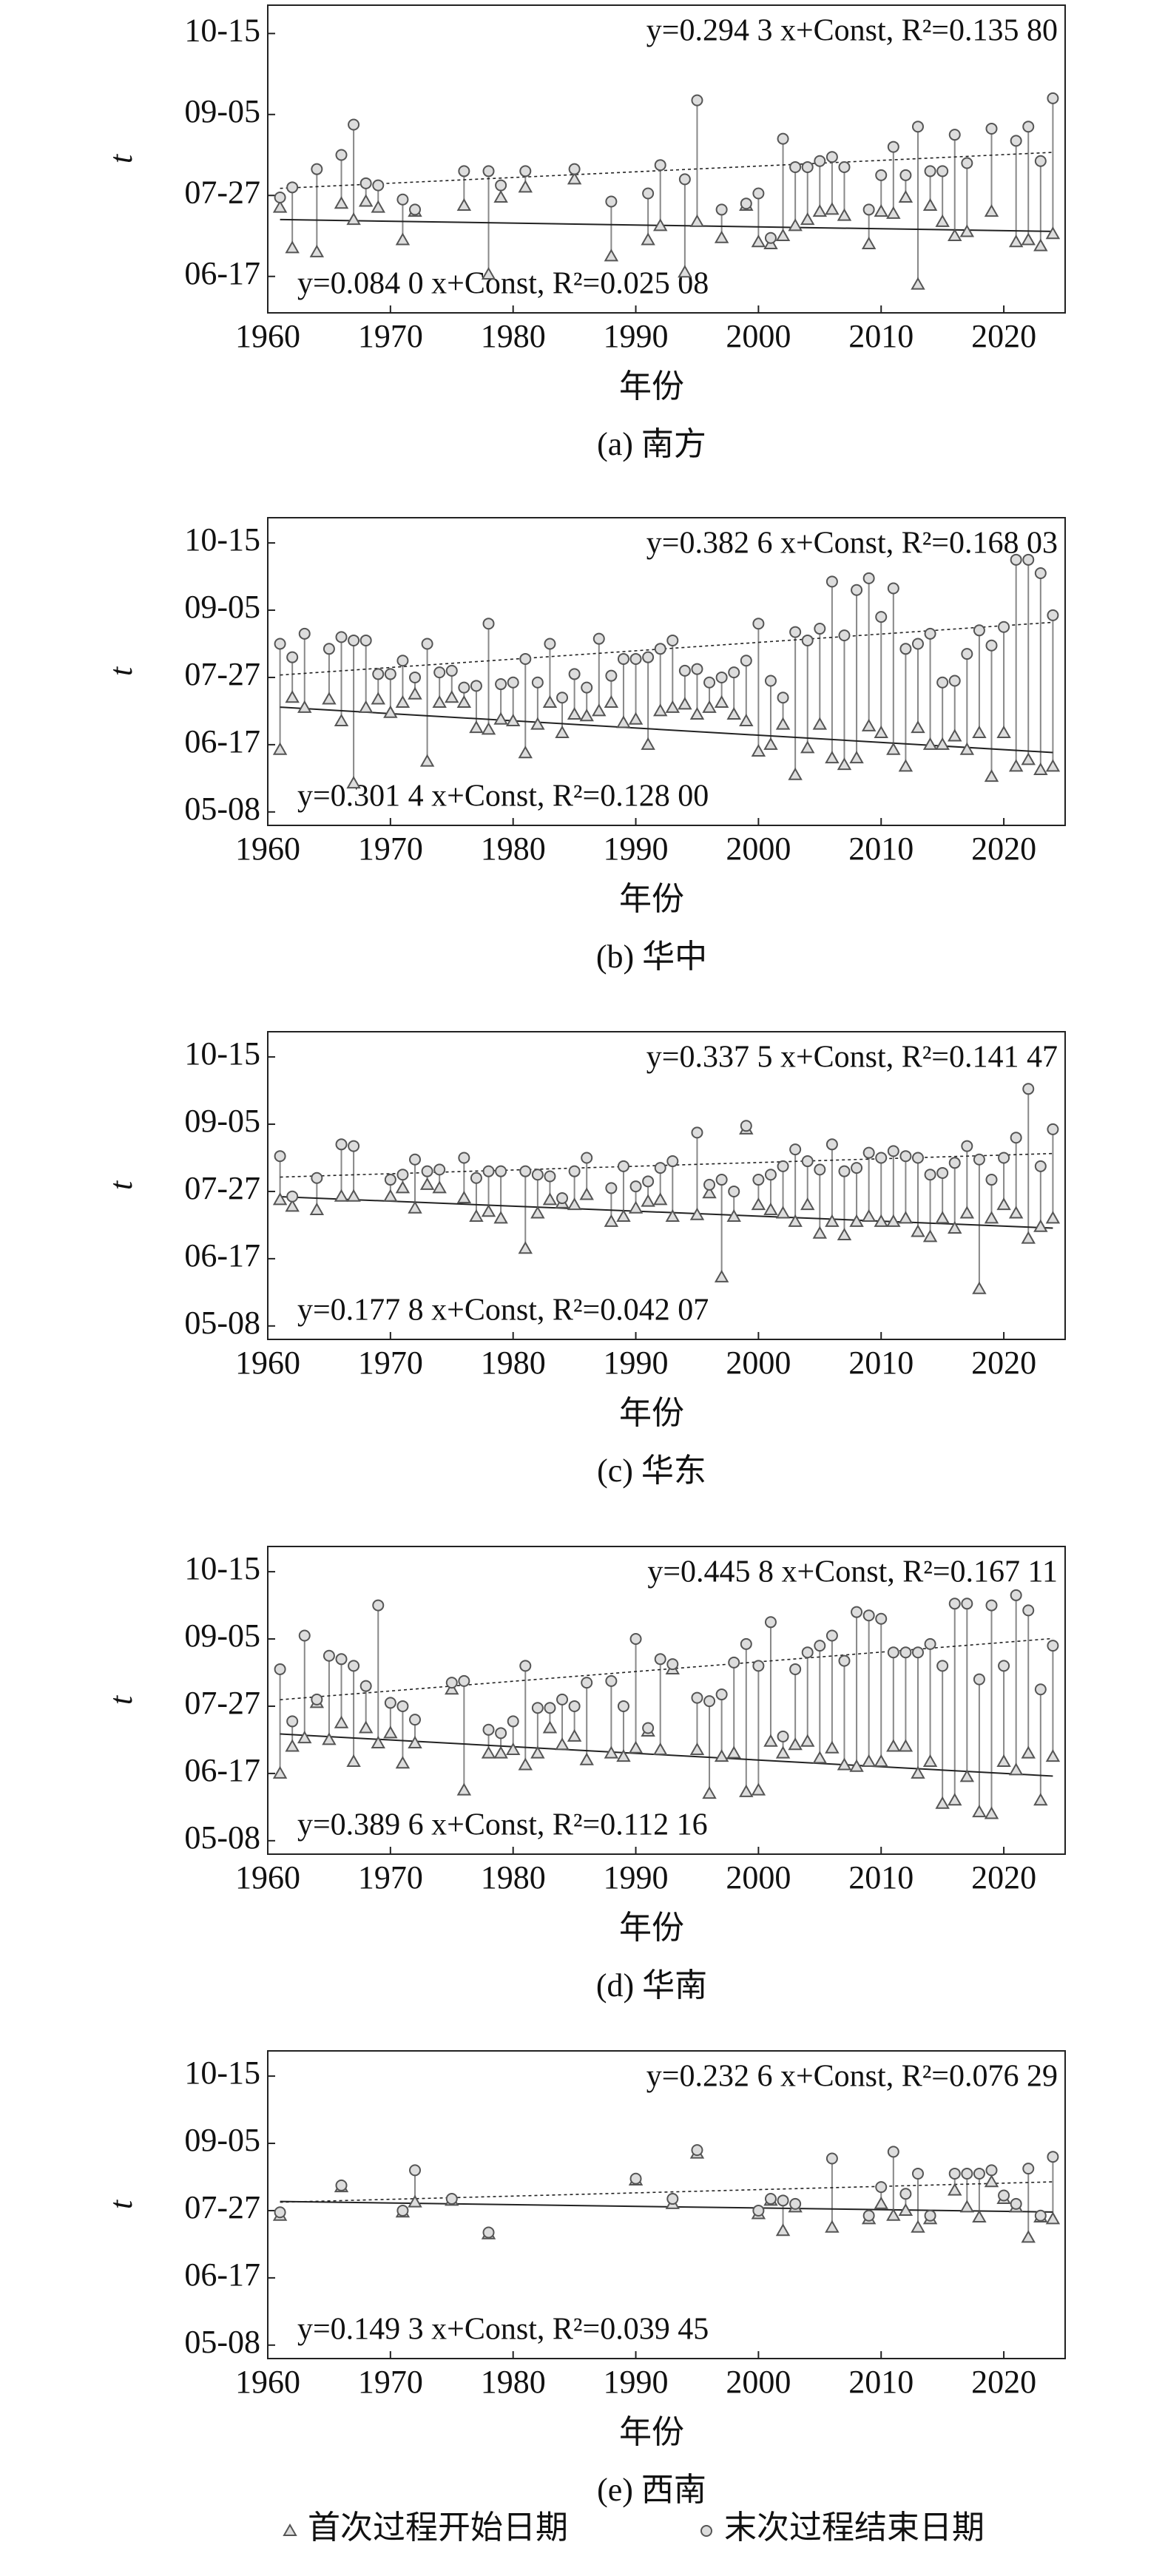  I want to click on legend-label: 末次过程结束日期, so click(855, 2527).